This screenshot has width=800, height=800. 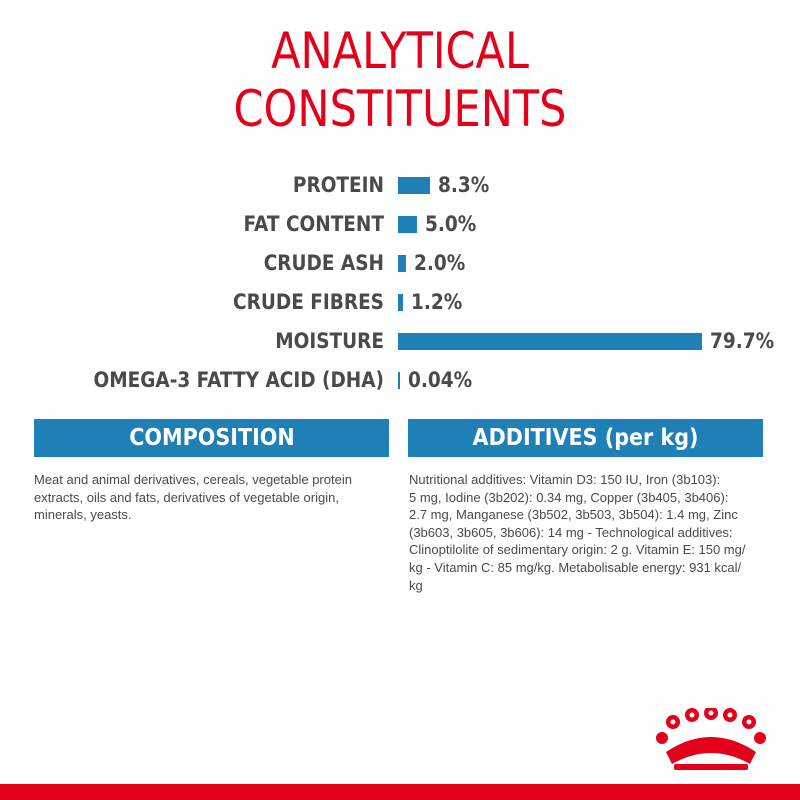 I want to click on bar-value-label: 0.04%, so click(x=440, y=380).